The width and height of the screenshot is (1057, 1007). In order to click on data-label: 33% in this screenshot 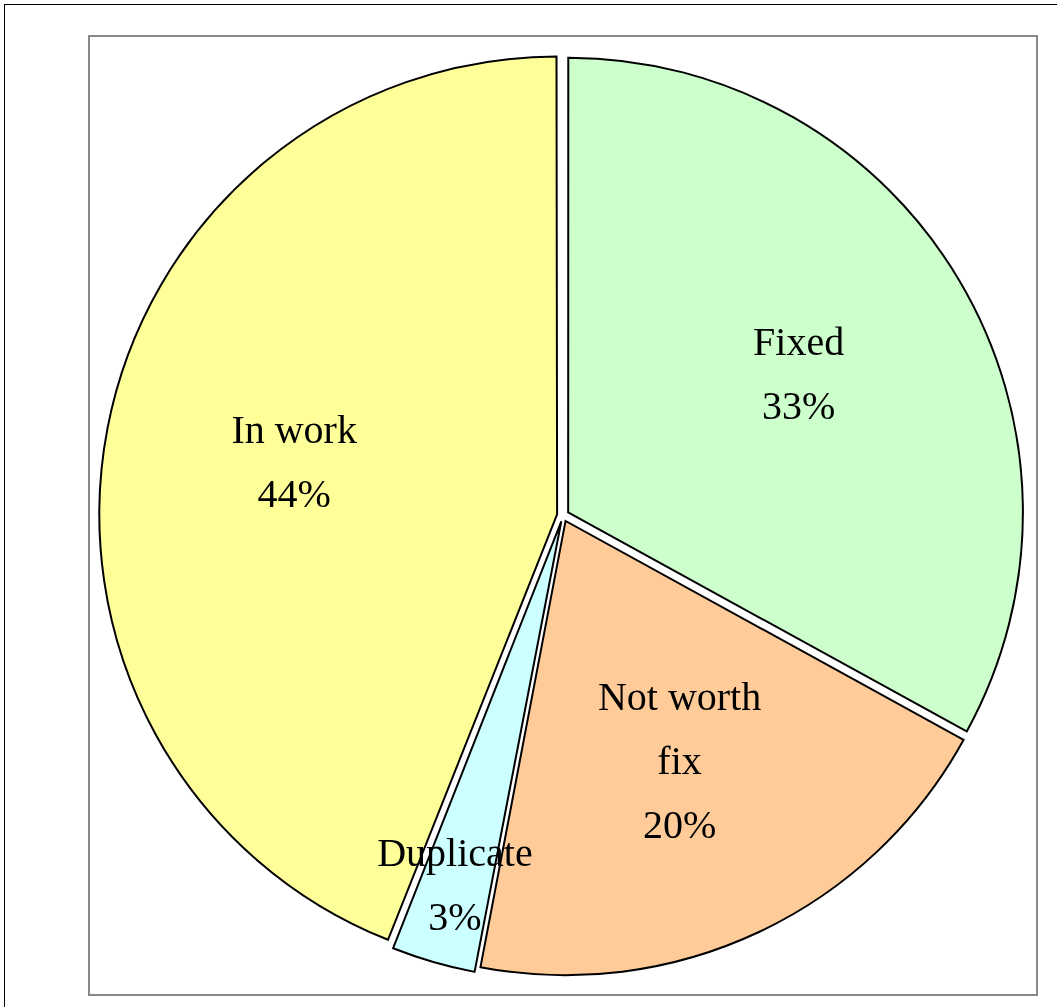, I will do `click(798, 405)`.